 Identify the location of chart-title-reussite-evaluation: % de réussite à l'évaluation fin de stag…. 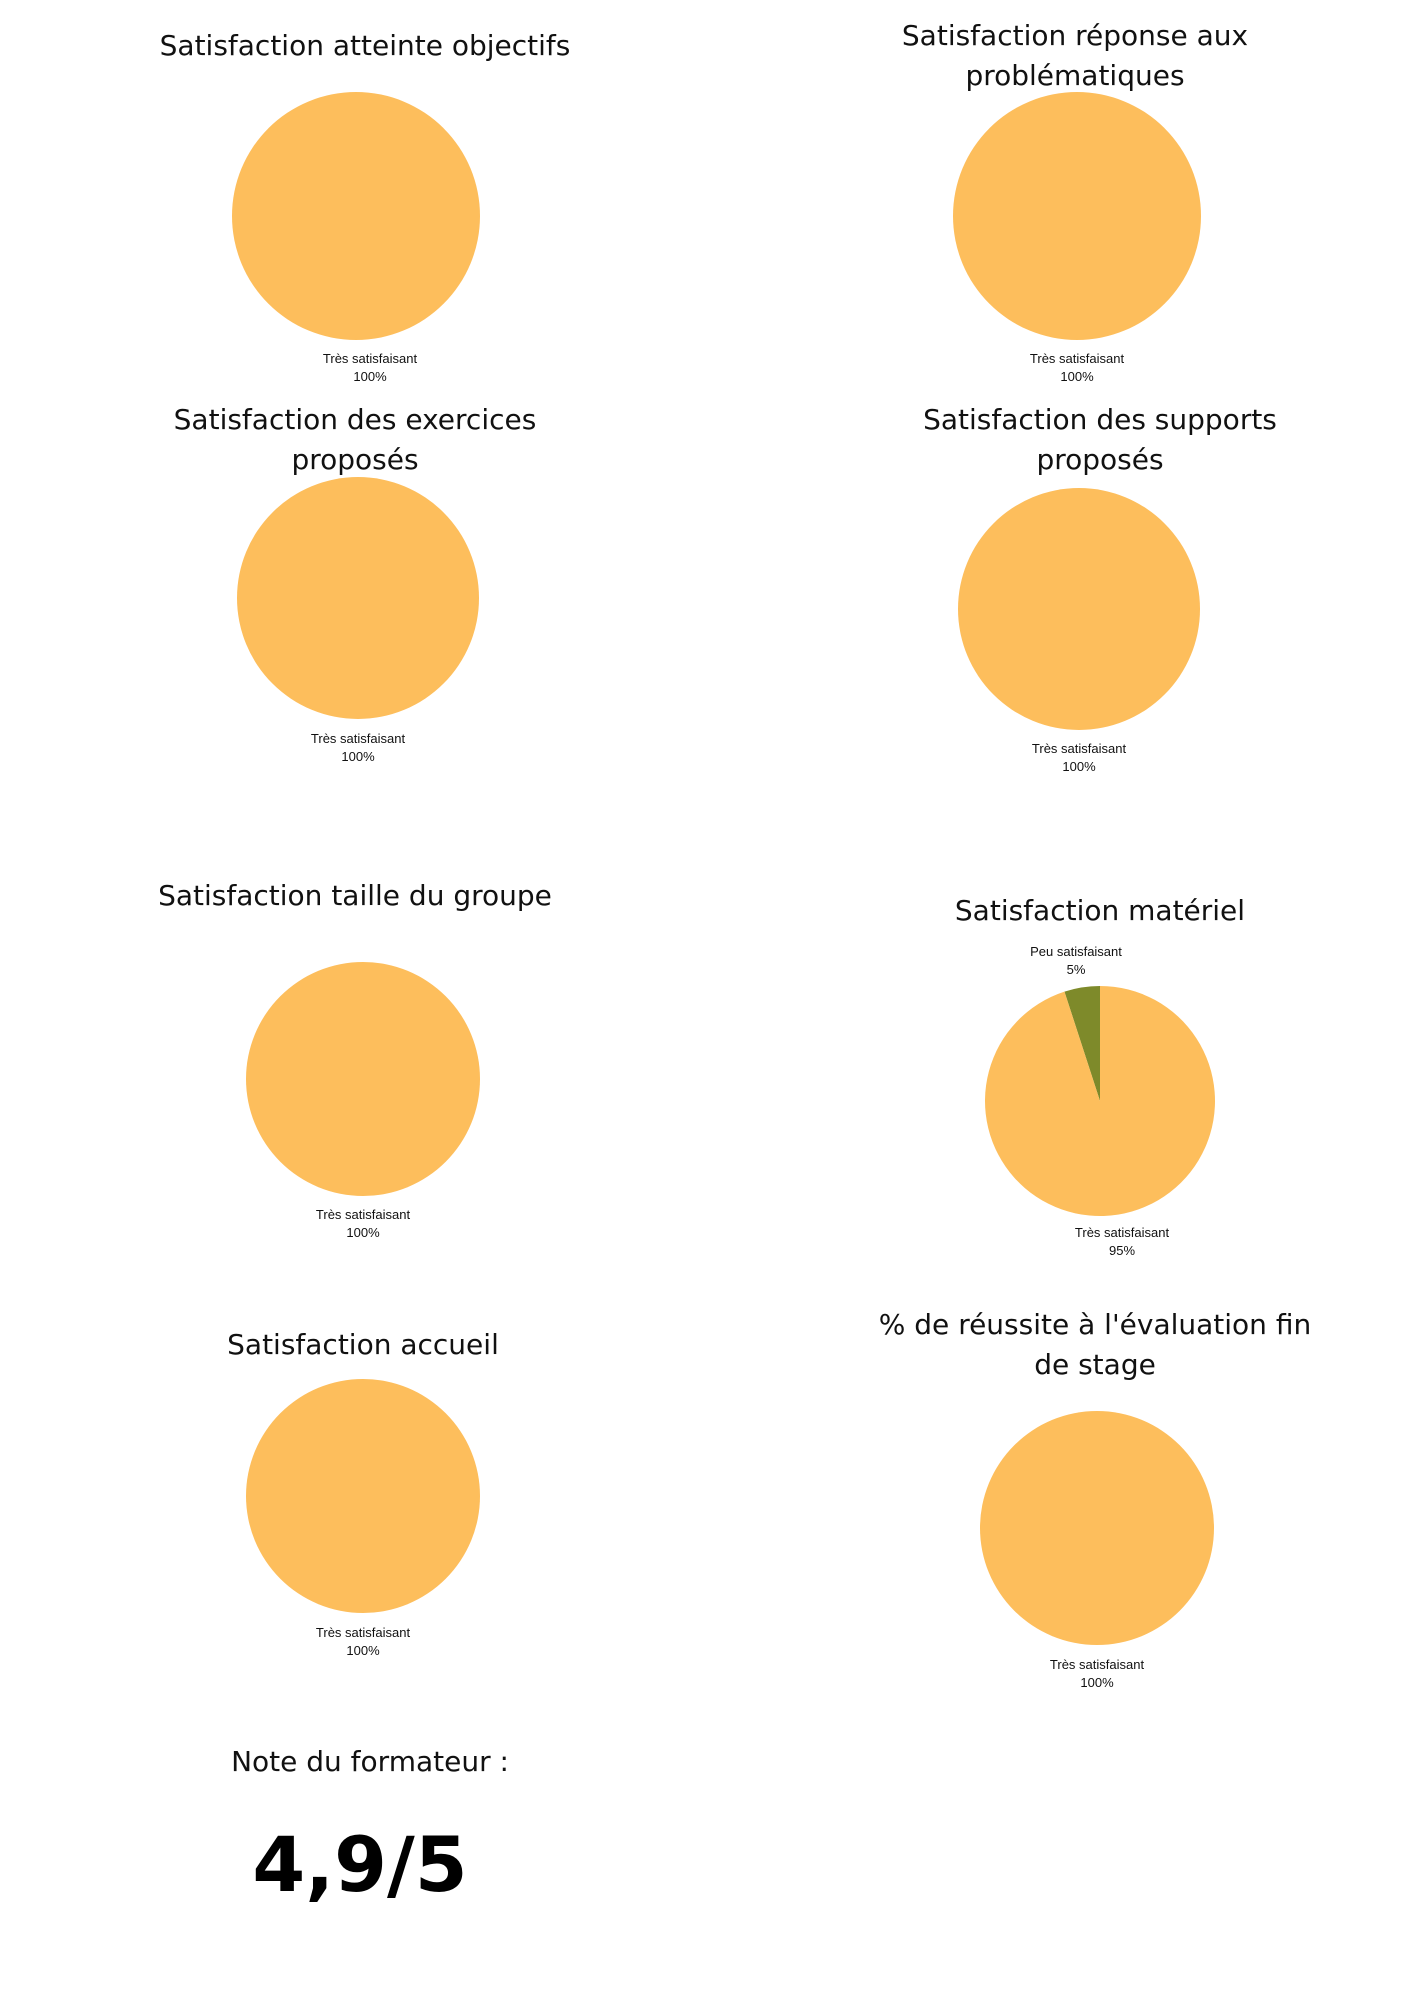
(1095, 1344).